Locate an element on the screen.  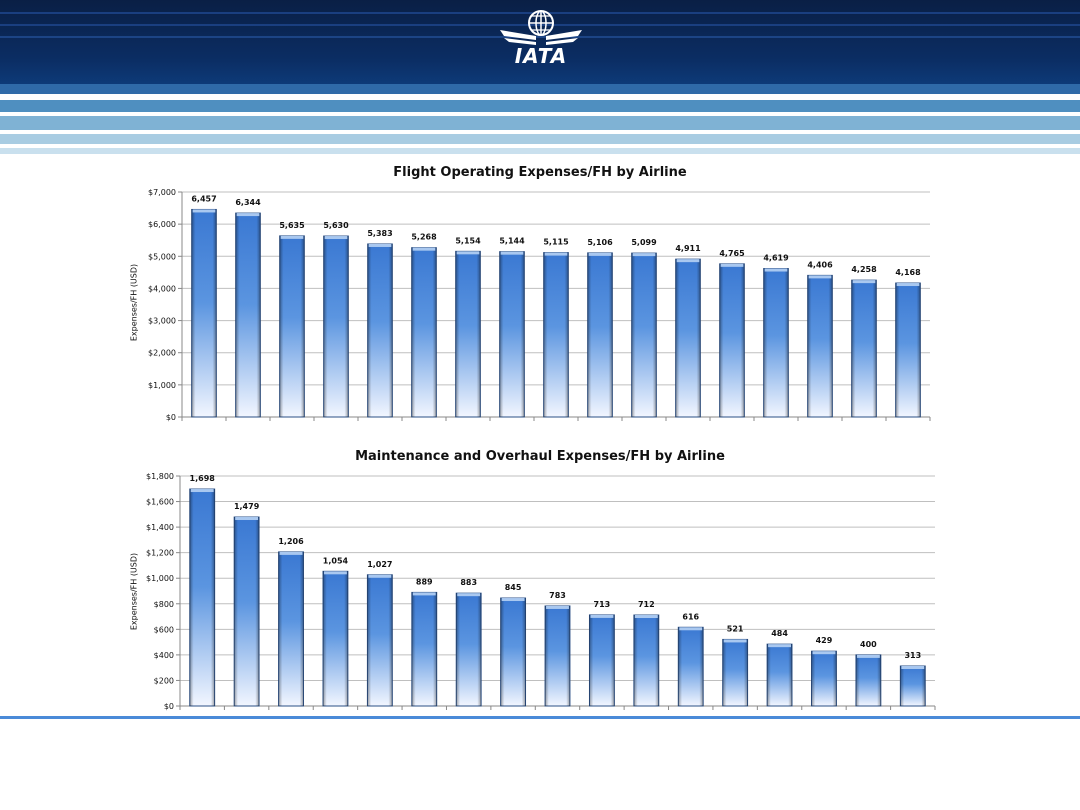
data-label: 1,054 is located at coordinates (336, 560).